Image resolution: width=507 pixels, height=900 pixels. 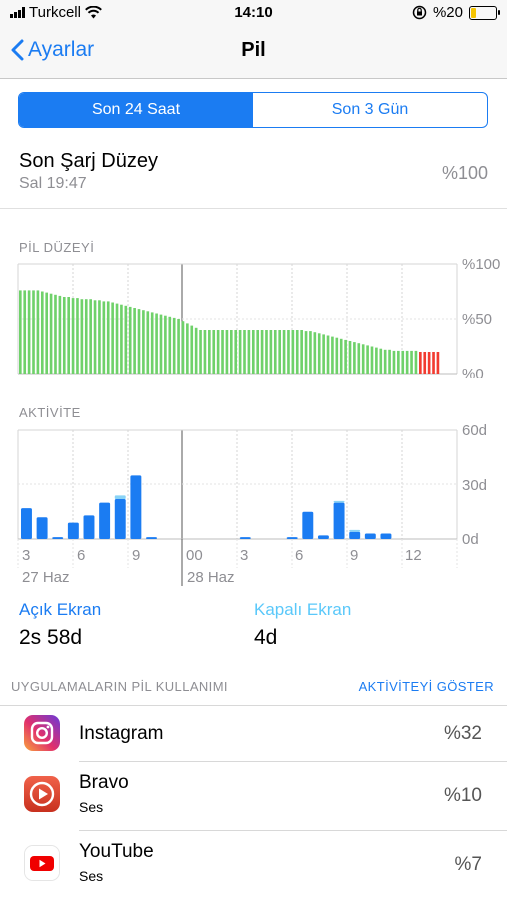 What do you see at coordinates (52, 50) in the screenshot?
I see `back-button: Ayarlar` at bounding box center [52, 50].